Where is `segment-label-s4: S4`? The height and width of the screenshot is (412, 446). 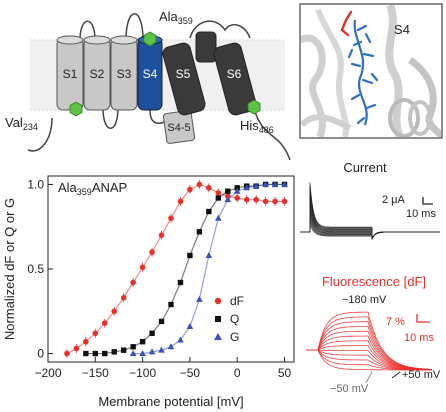 segment-label-s4: S4 is located at coordinates (150, 74).